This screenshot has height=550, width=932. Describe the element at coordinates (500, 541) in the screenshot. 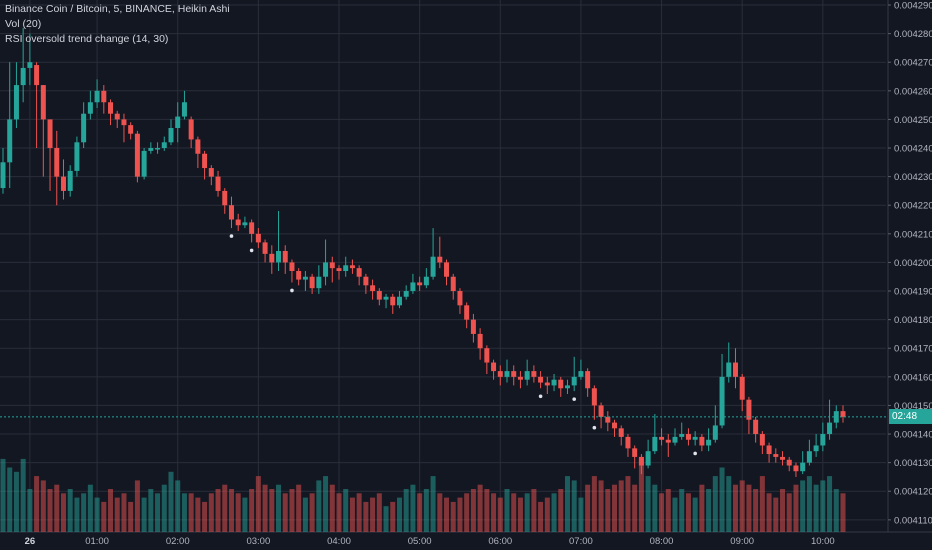

I see `time-tick-label: 06:00` at that location.